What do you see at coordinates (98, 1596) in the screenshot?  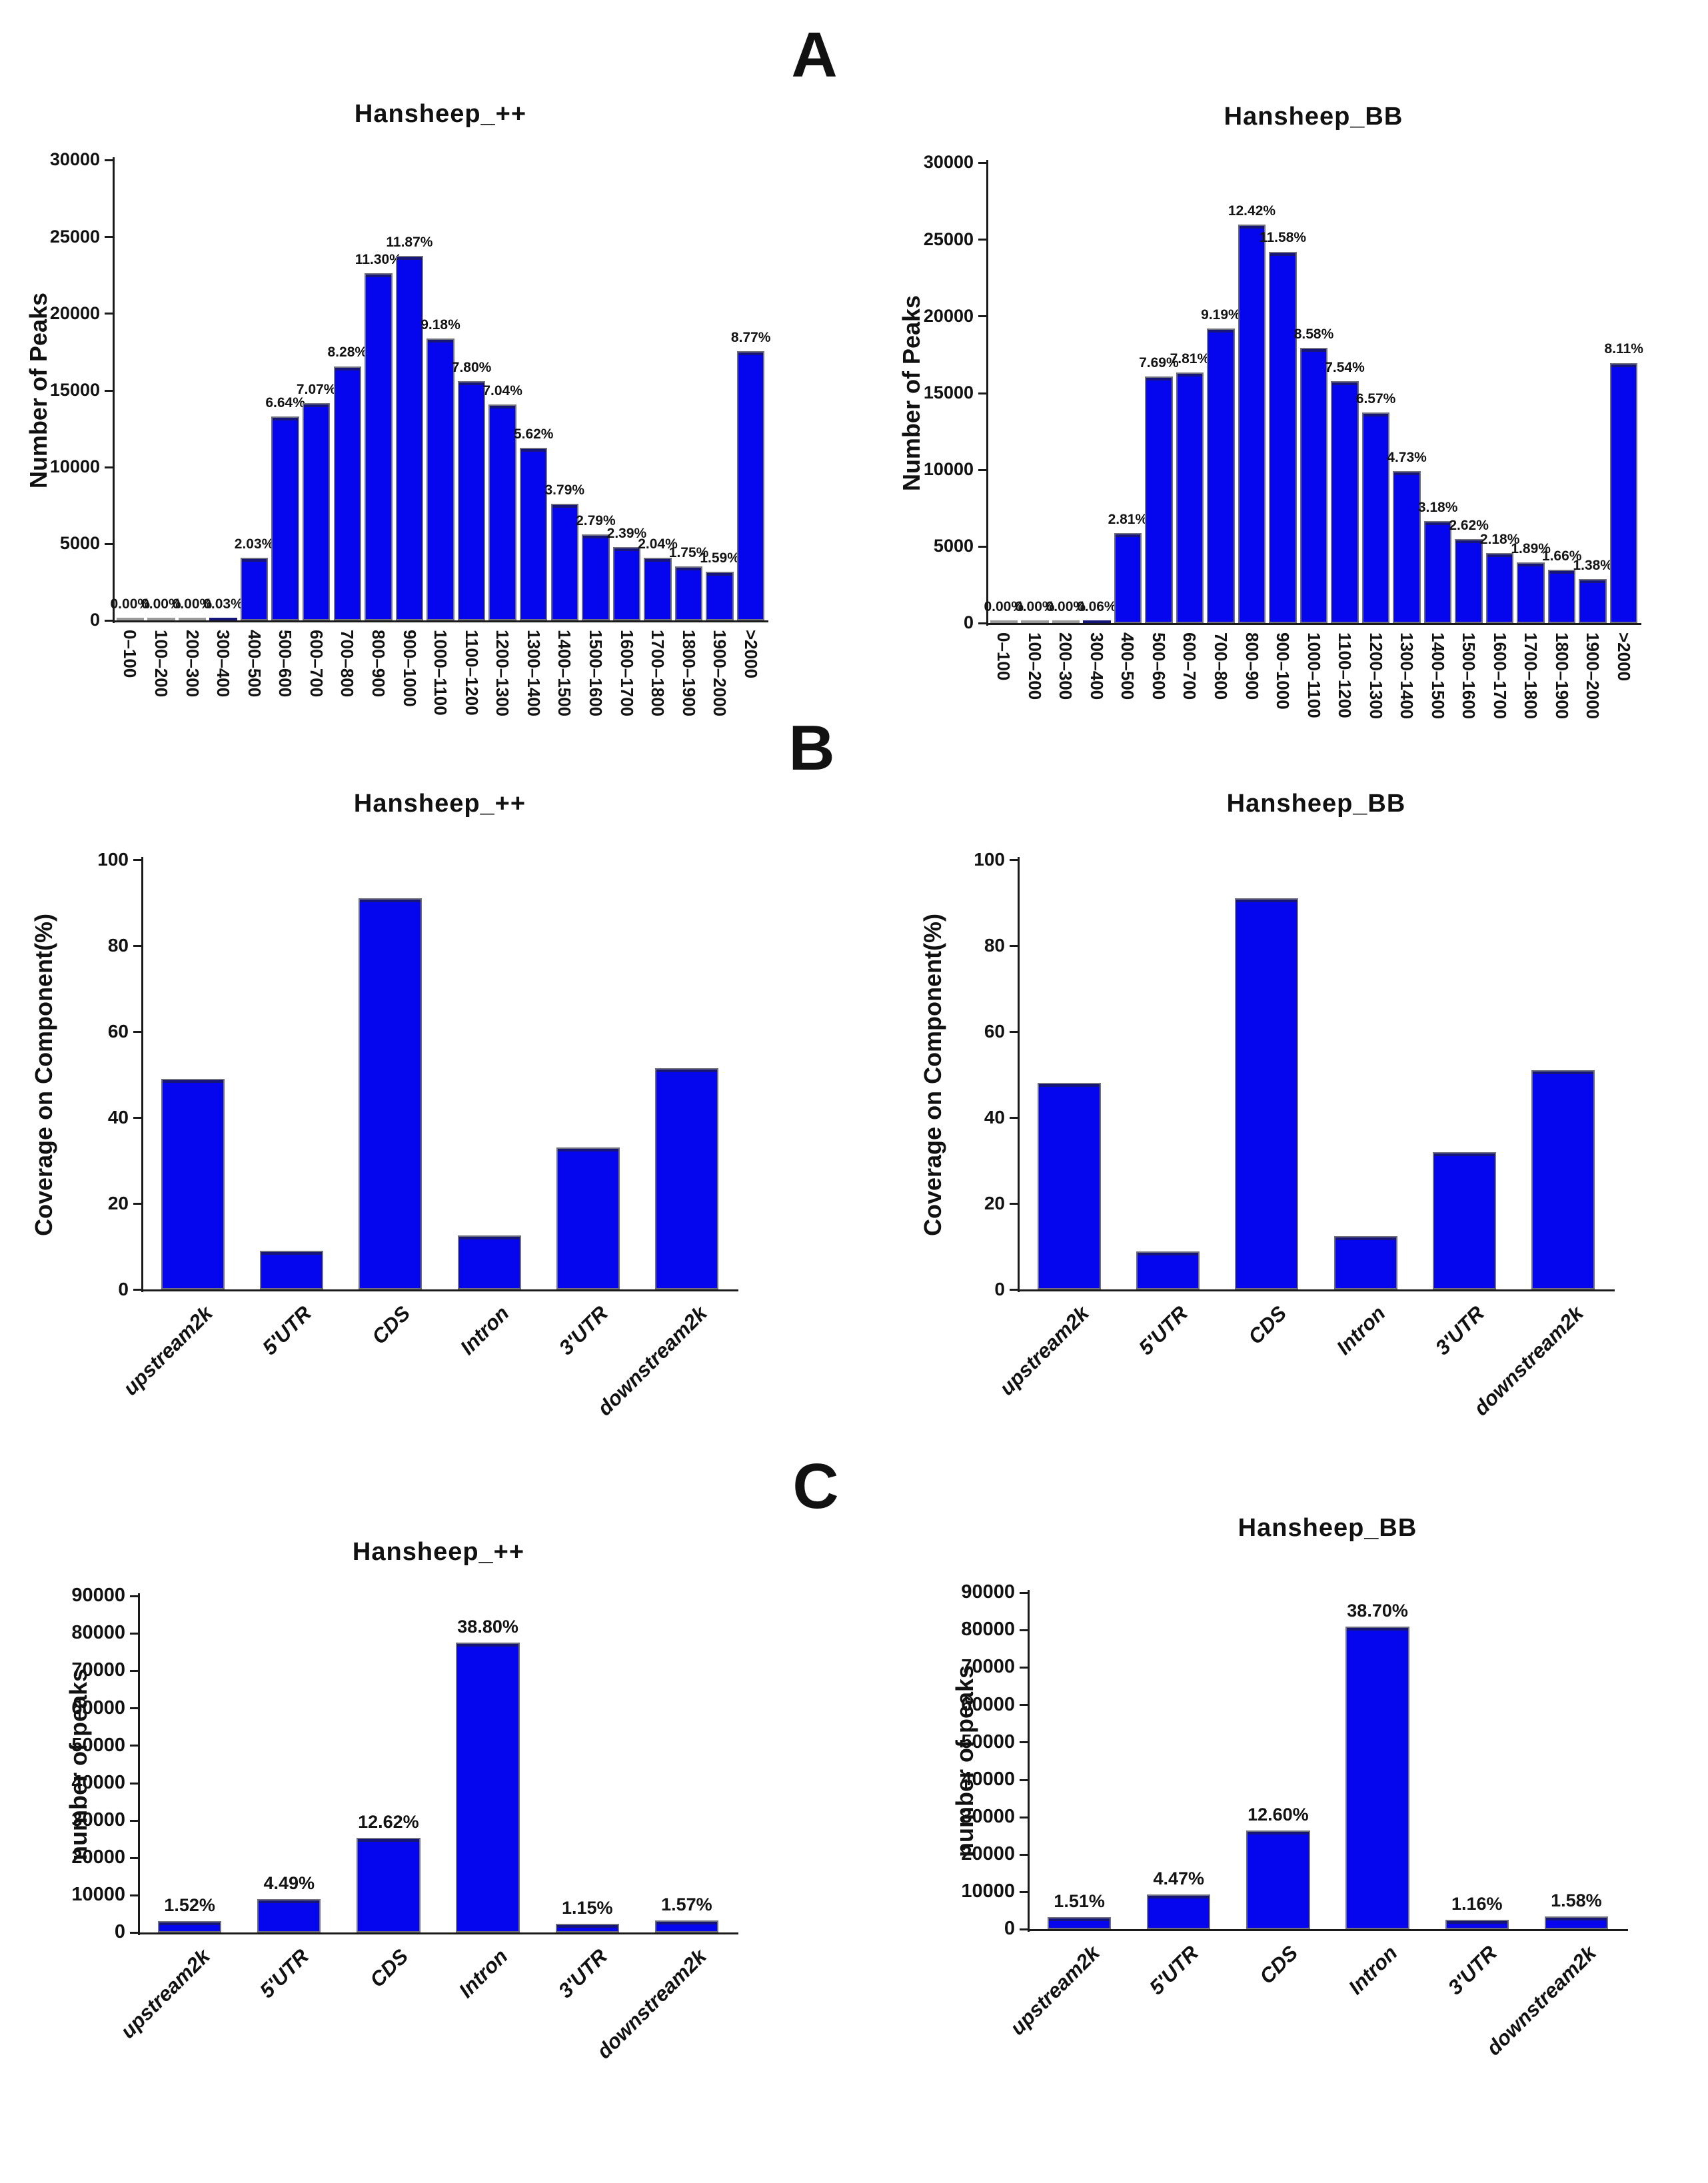 I see `y-axis-tick-label: 90000` at bounding box center [98, 1596].